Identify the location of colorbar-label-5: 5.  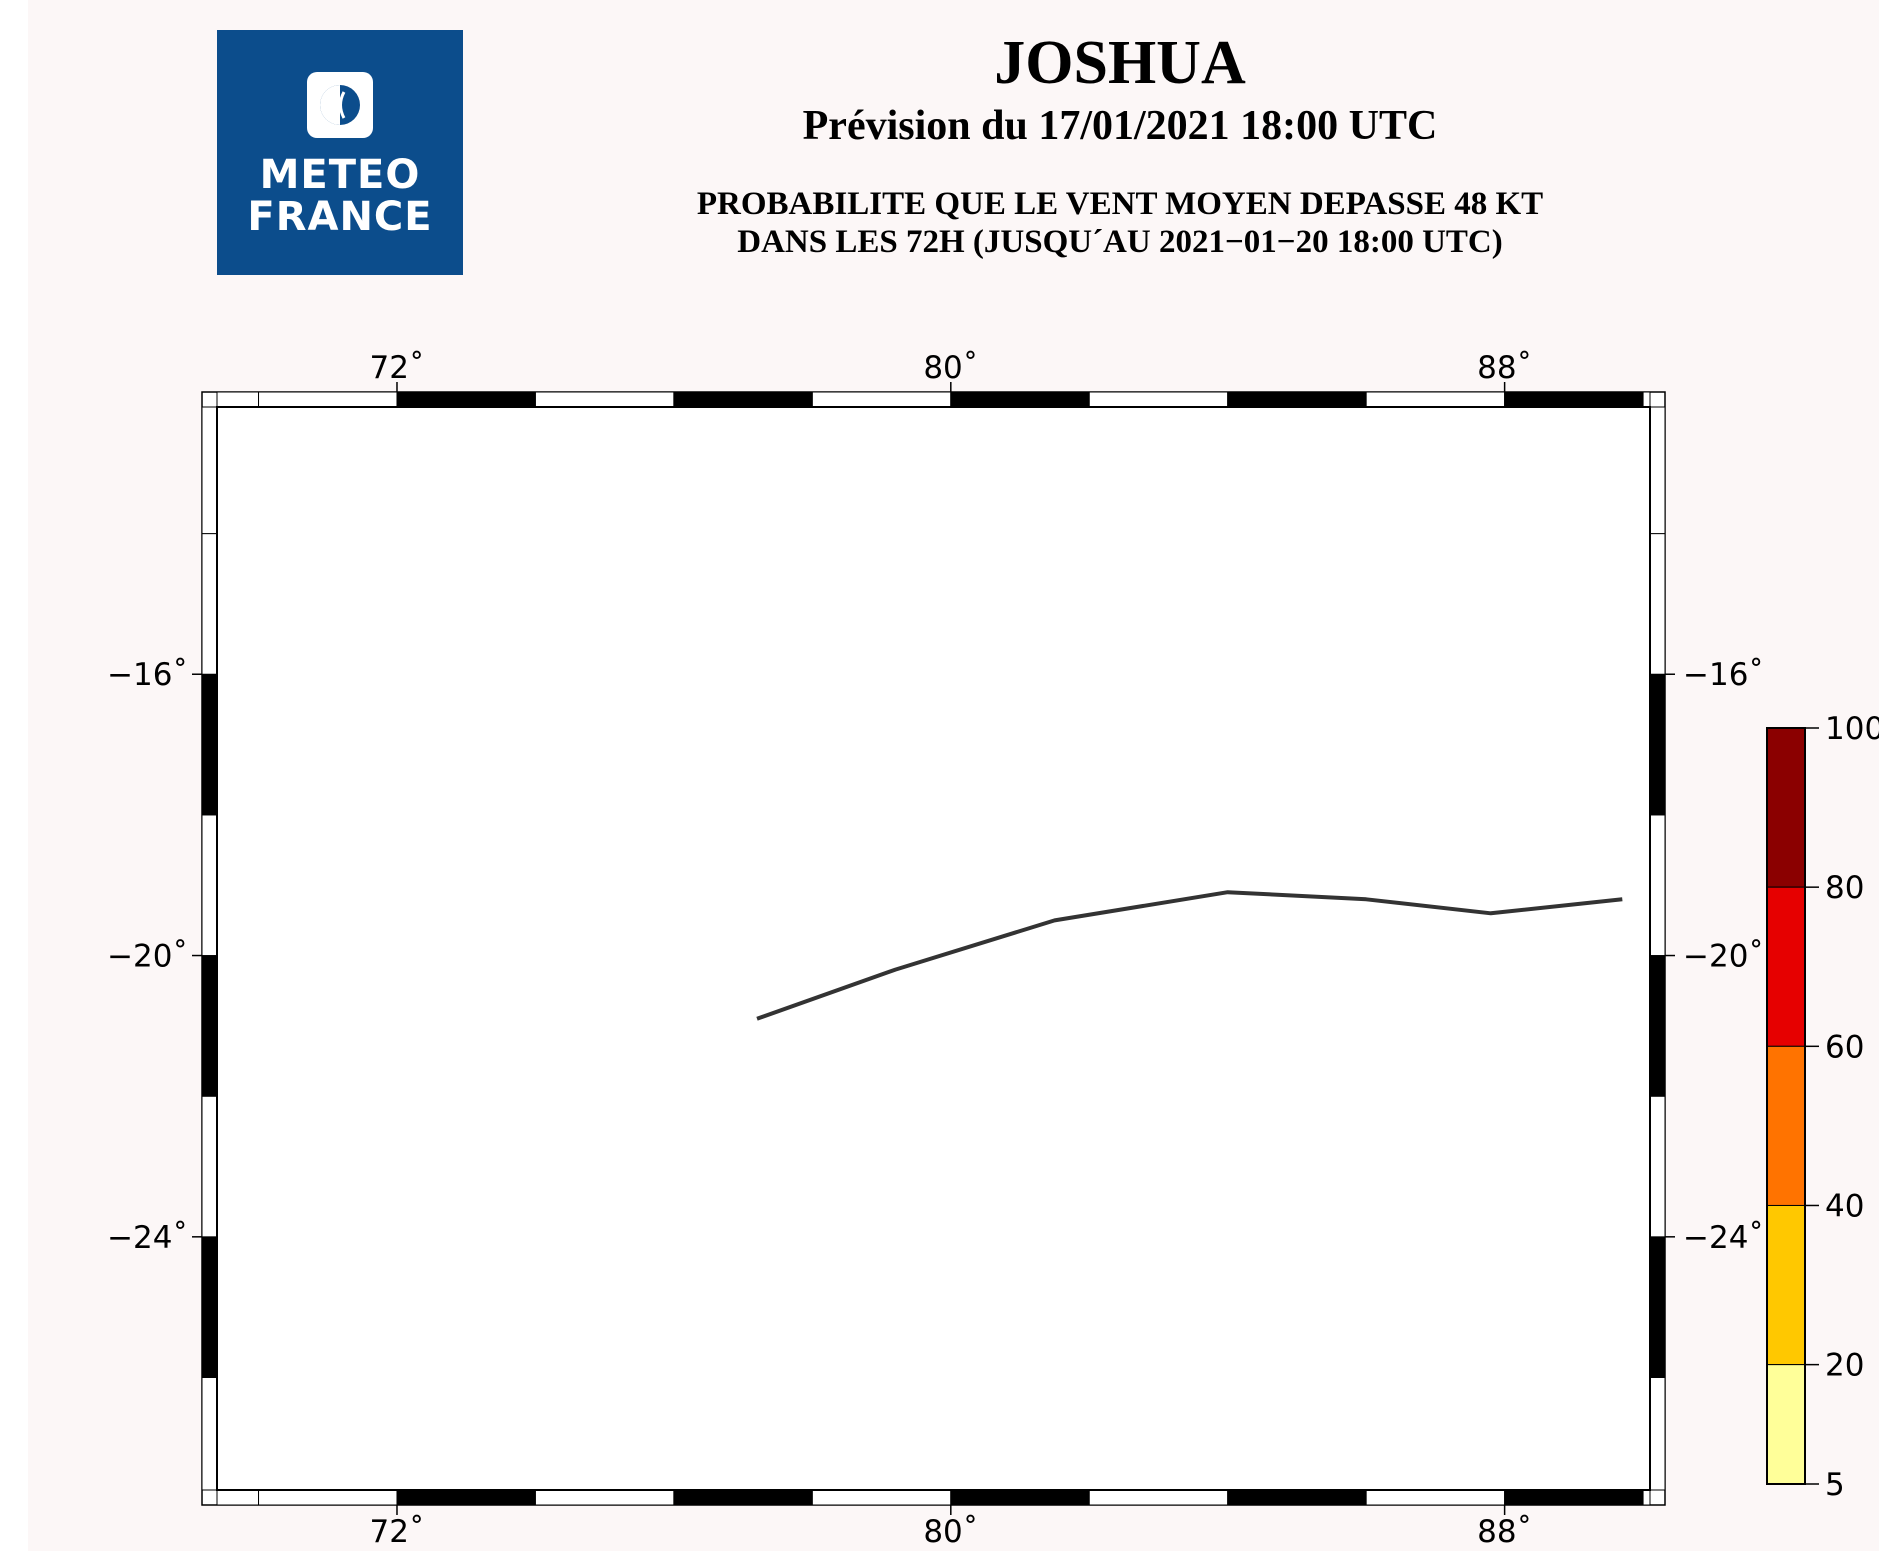
(1835, 1485).